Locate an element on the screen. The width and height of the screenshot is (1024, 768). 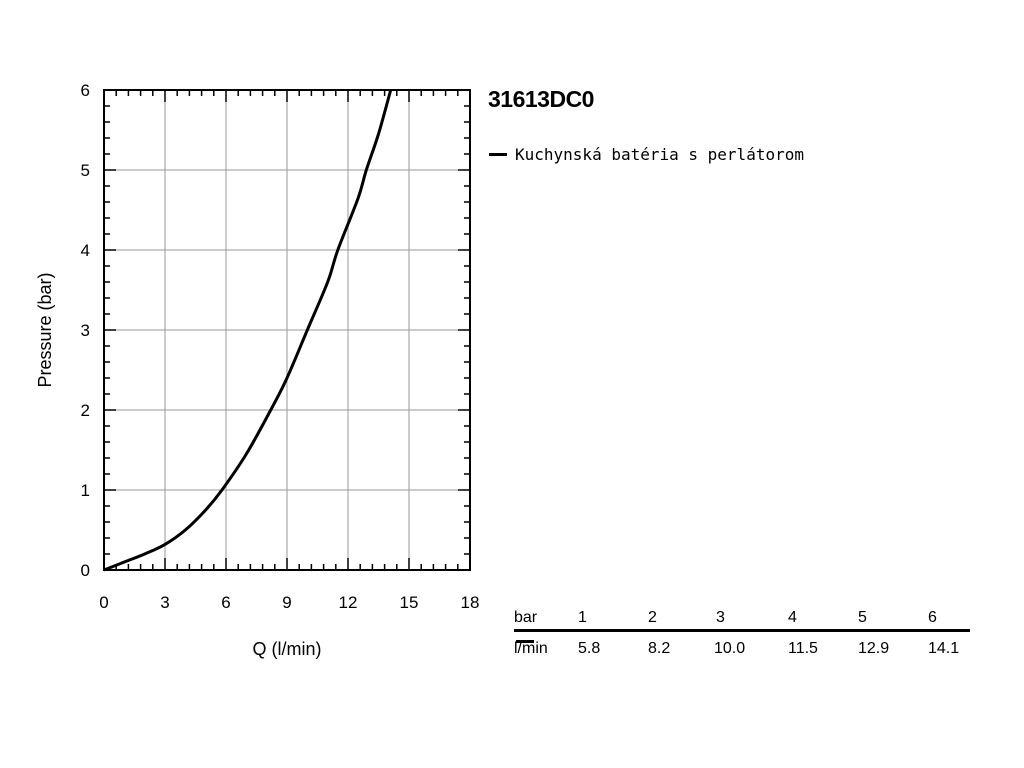
y-tick-label: 0 is located at coordinates (85, 570).